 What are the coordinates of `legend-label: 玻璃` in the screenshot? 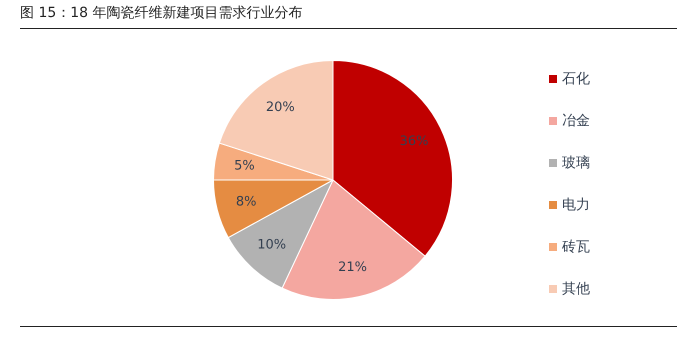 It's located at (576, 163).